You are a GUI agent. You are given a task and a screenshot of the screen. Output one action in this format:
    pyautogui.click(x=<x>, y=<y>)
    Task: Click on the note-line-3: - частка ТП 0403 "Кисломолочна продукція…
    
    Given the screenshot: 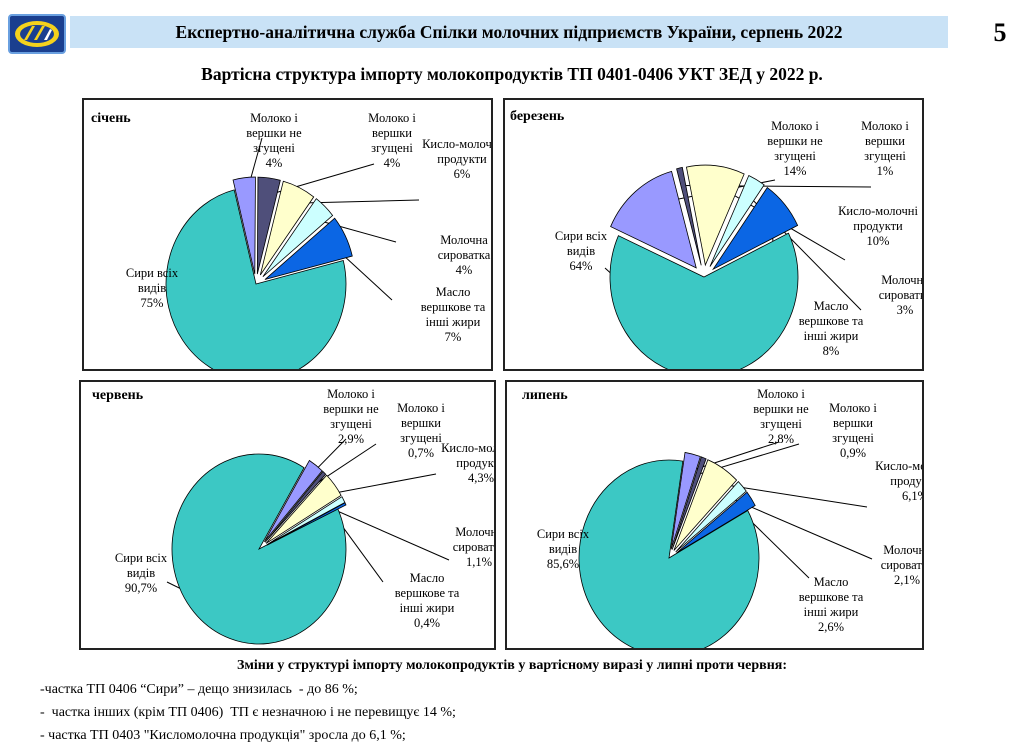 What is the action you would take?
    pyautogui.click(x=223, y=735)
    